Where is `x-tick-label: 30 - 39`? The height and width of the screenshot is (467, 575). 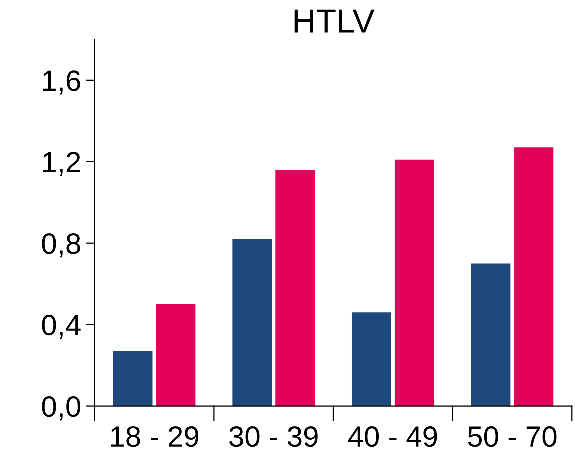
x-tick-label: 30 - 39 is located at coordinates (274, 437).